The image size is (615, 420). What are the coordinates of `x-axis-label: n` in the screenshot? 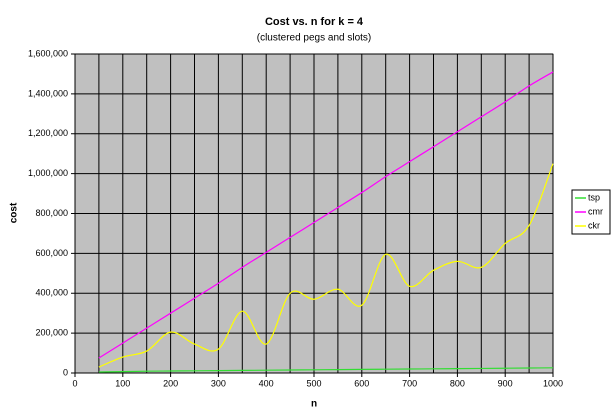 It's located at (314, 404).